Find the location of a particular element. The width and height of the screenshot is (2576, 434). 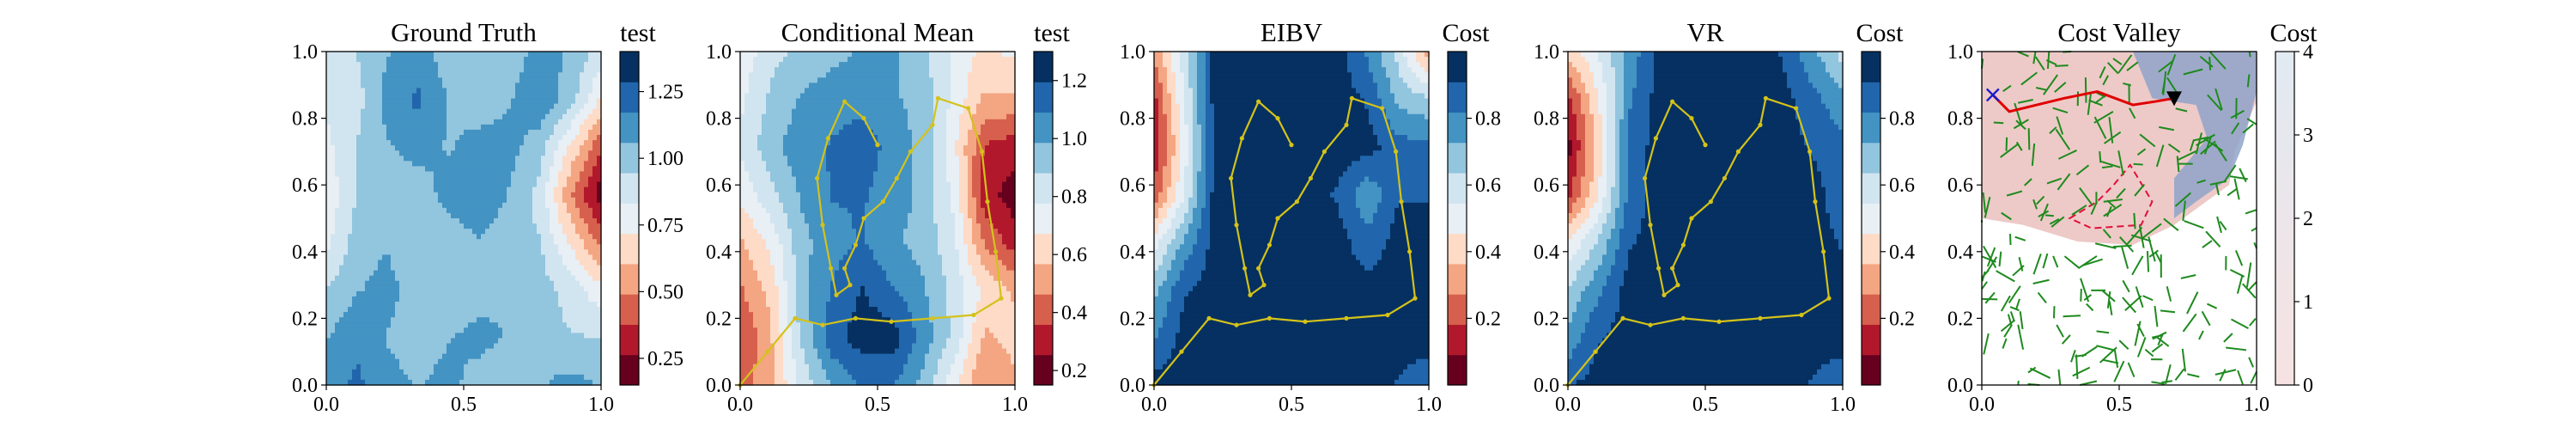

panel-title: VR is located at coordinates (1704, 32).